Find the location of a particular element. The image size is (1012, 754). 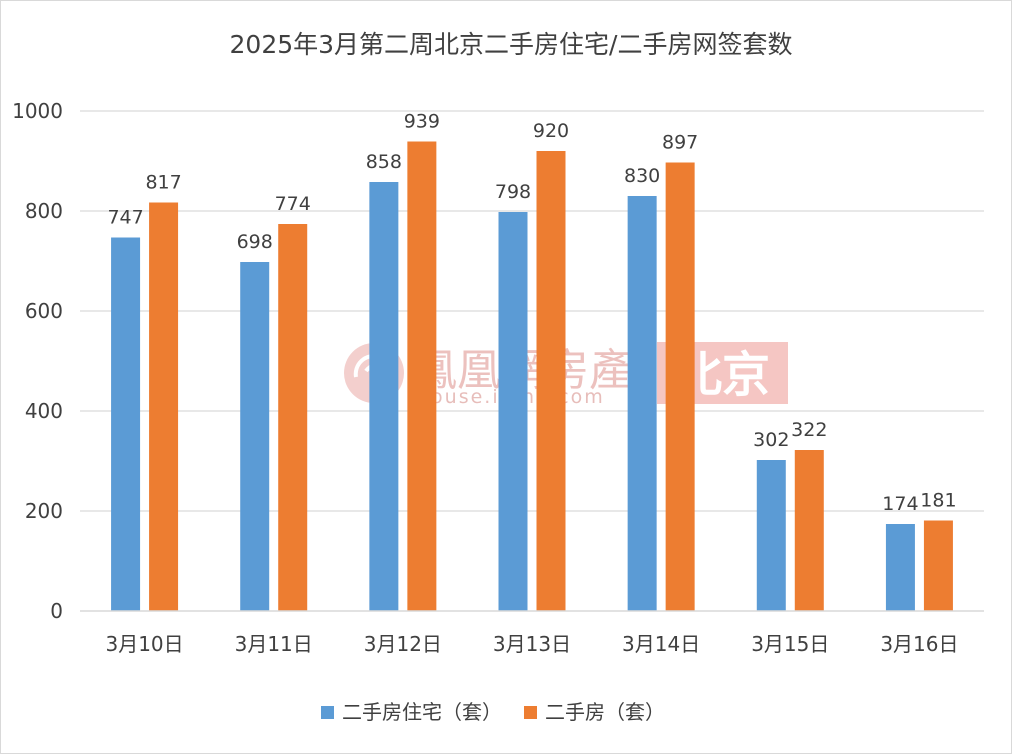

x-axis-ticks: 3月10日 3月11日 3月12日 3月13日 3月14日 3月15日 3月16日 is located at coordinates (531, 644).